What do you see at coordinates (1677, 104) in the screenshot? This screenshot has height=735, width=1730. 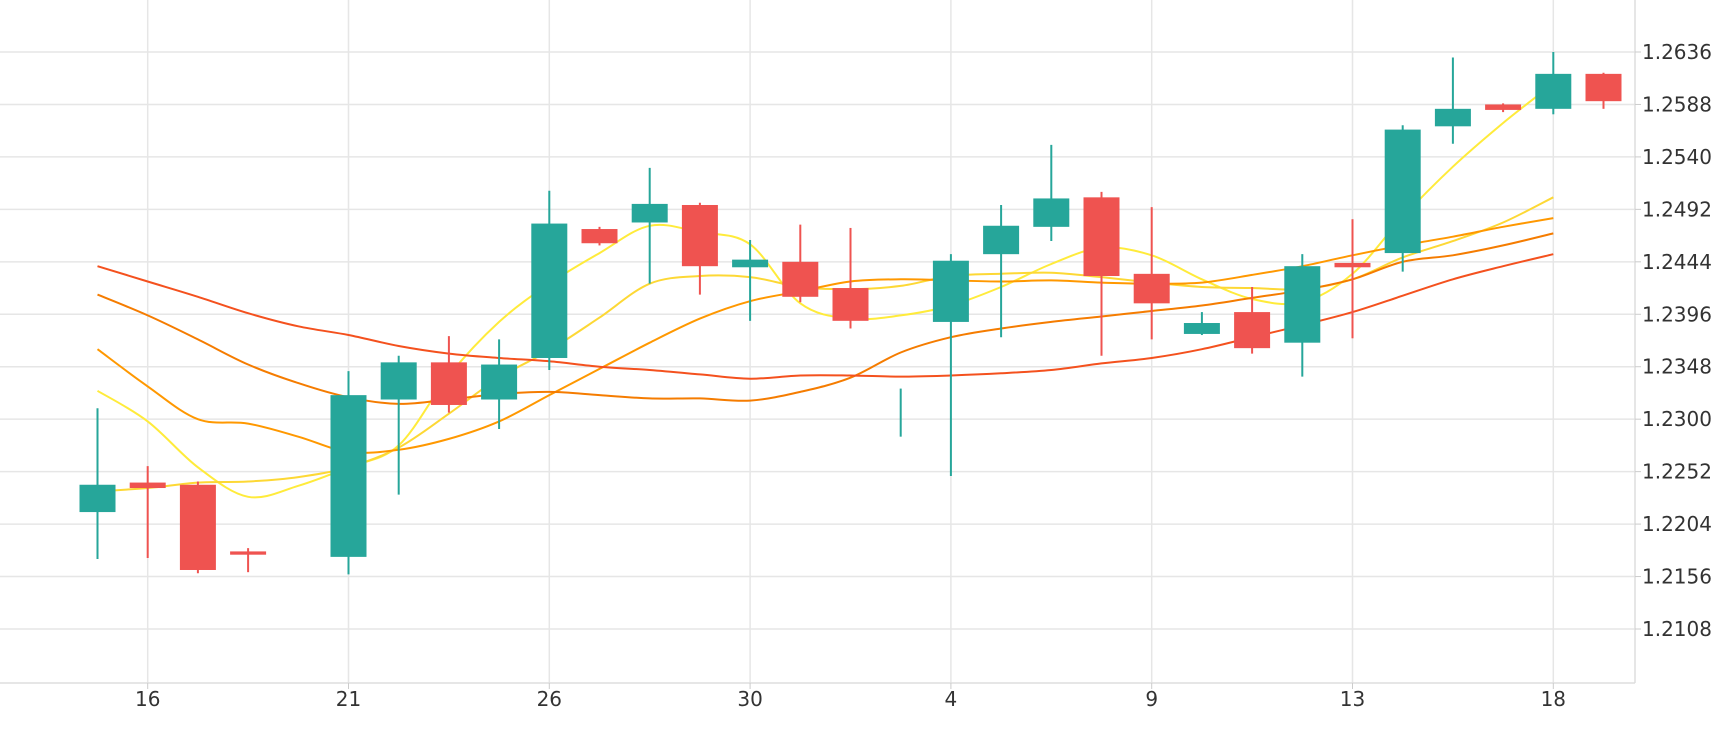 I see `y-tick-label: 1.2588` at bounding box center [1677, 104].